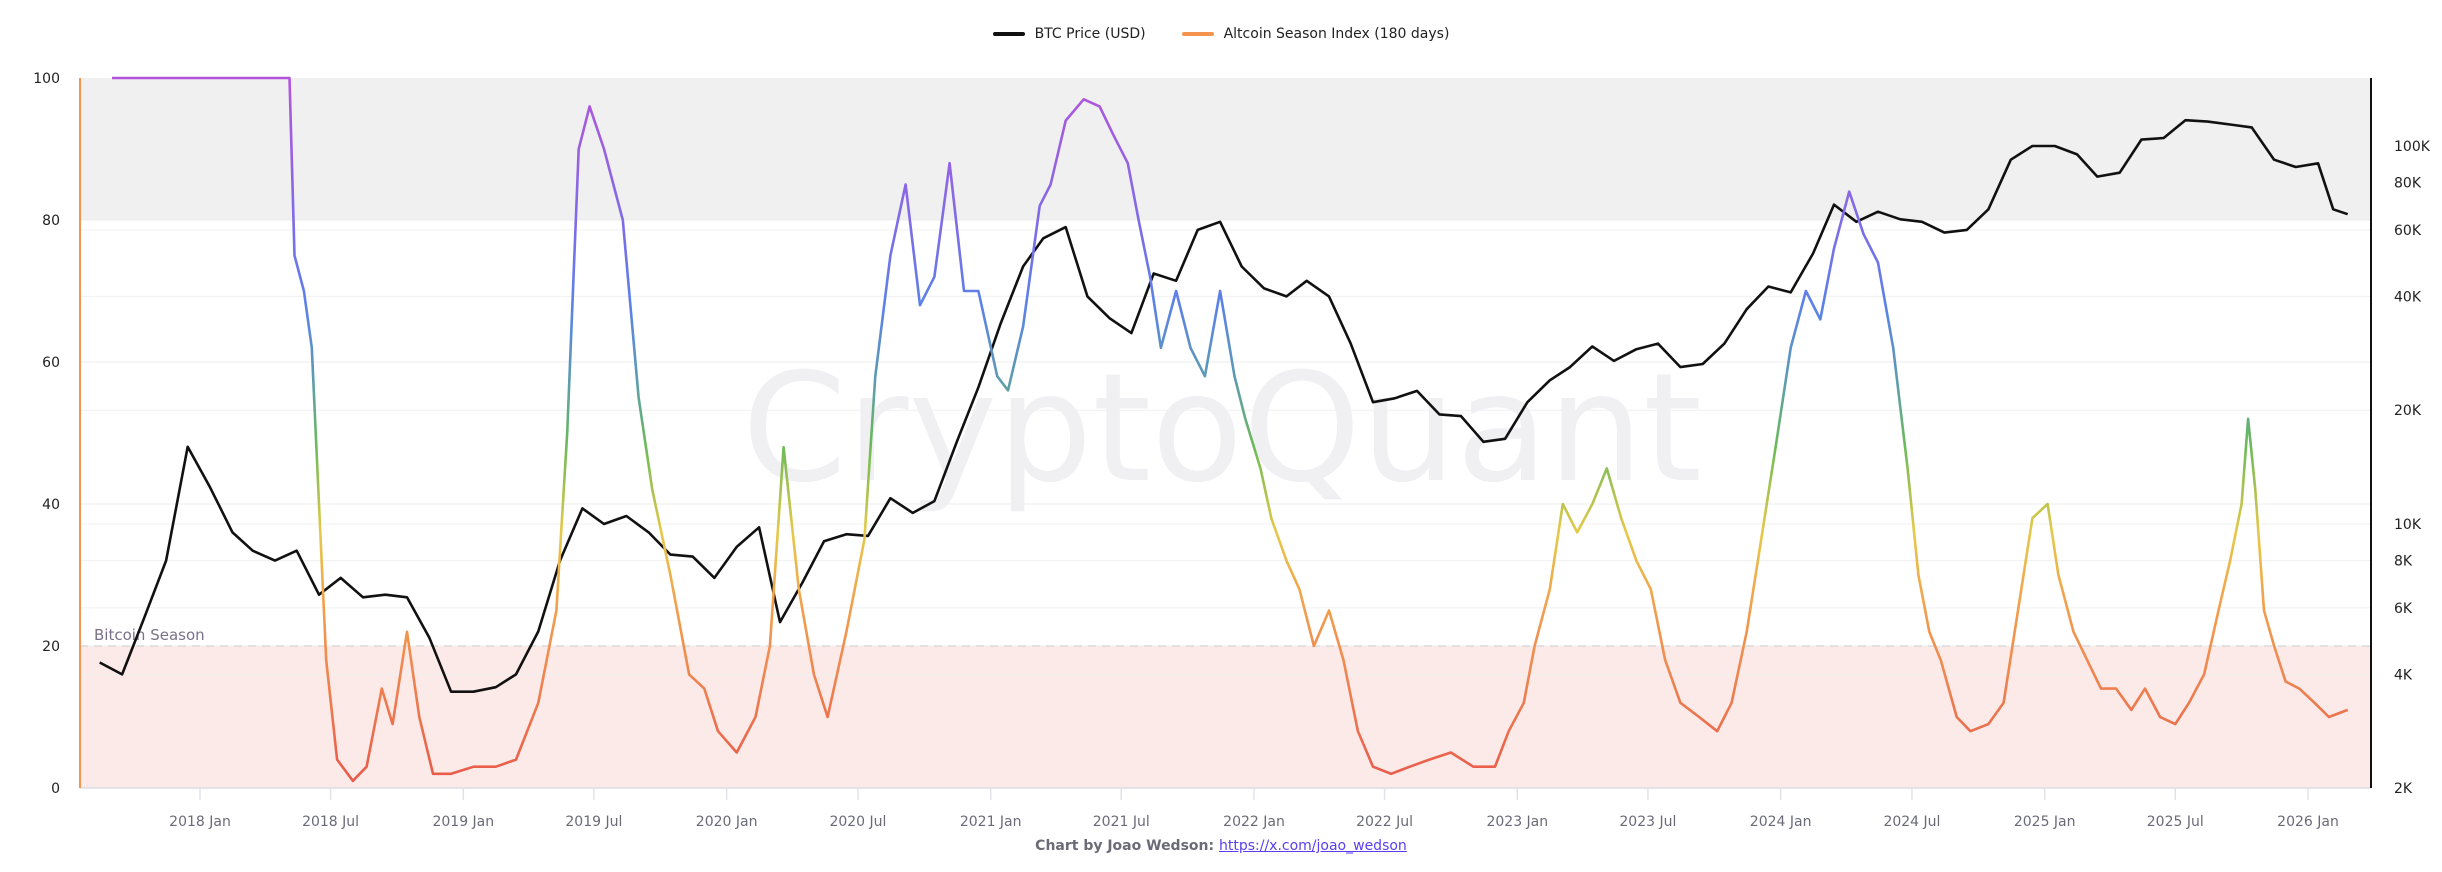 The height and width of the screenshot is (872, 2442). Describe the element at coordinates (1647, 822) in the screenshot. I see `x-axis-tick-label: 2023 Jul` at that location.